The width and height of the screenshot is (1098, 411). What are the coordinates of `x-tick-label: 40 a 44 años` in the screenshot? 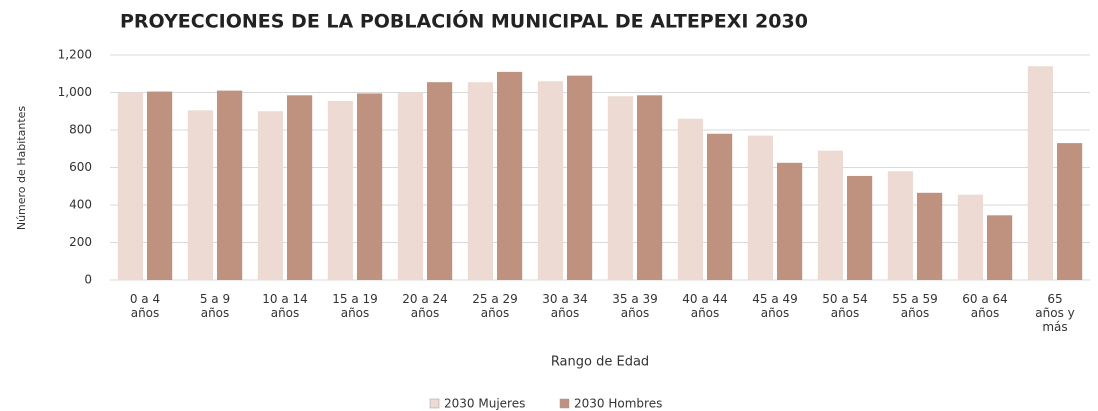 It's located at (705, 306).